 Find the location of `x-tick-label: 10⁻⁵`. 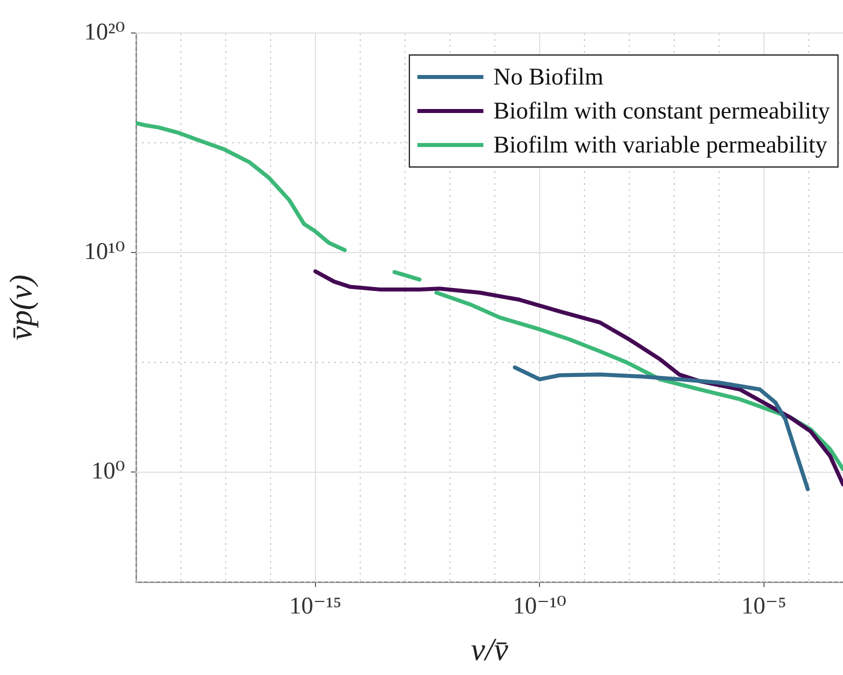

x-tick-label: 10⁻⁵ is located at coordinates (763, 607).